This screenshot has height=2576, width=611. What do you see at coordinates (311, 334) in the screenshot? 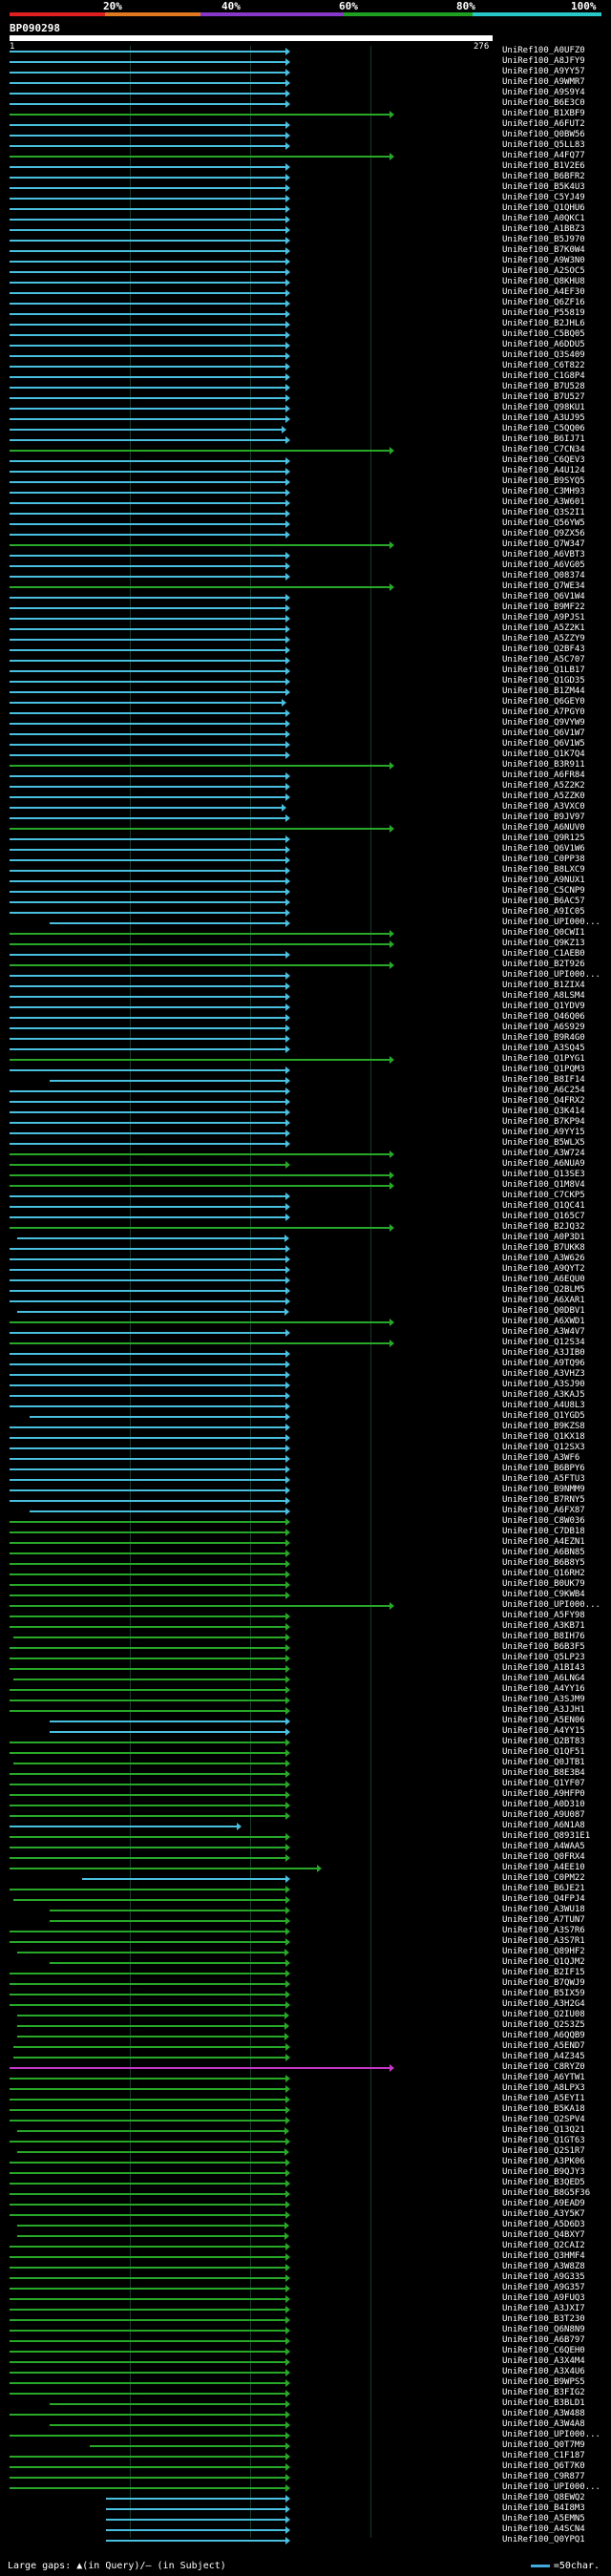
I see `hit-row: UniRef100_C5BQ05` at bounding box center [311, 334].